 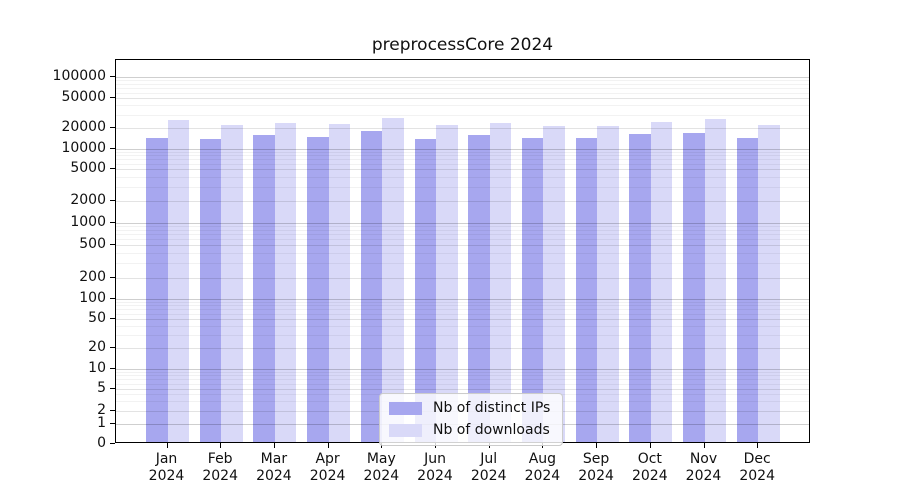 I want to click on x-tick-label-may: May 2024, so click(x=381, y=468).